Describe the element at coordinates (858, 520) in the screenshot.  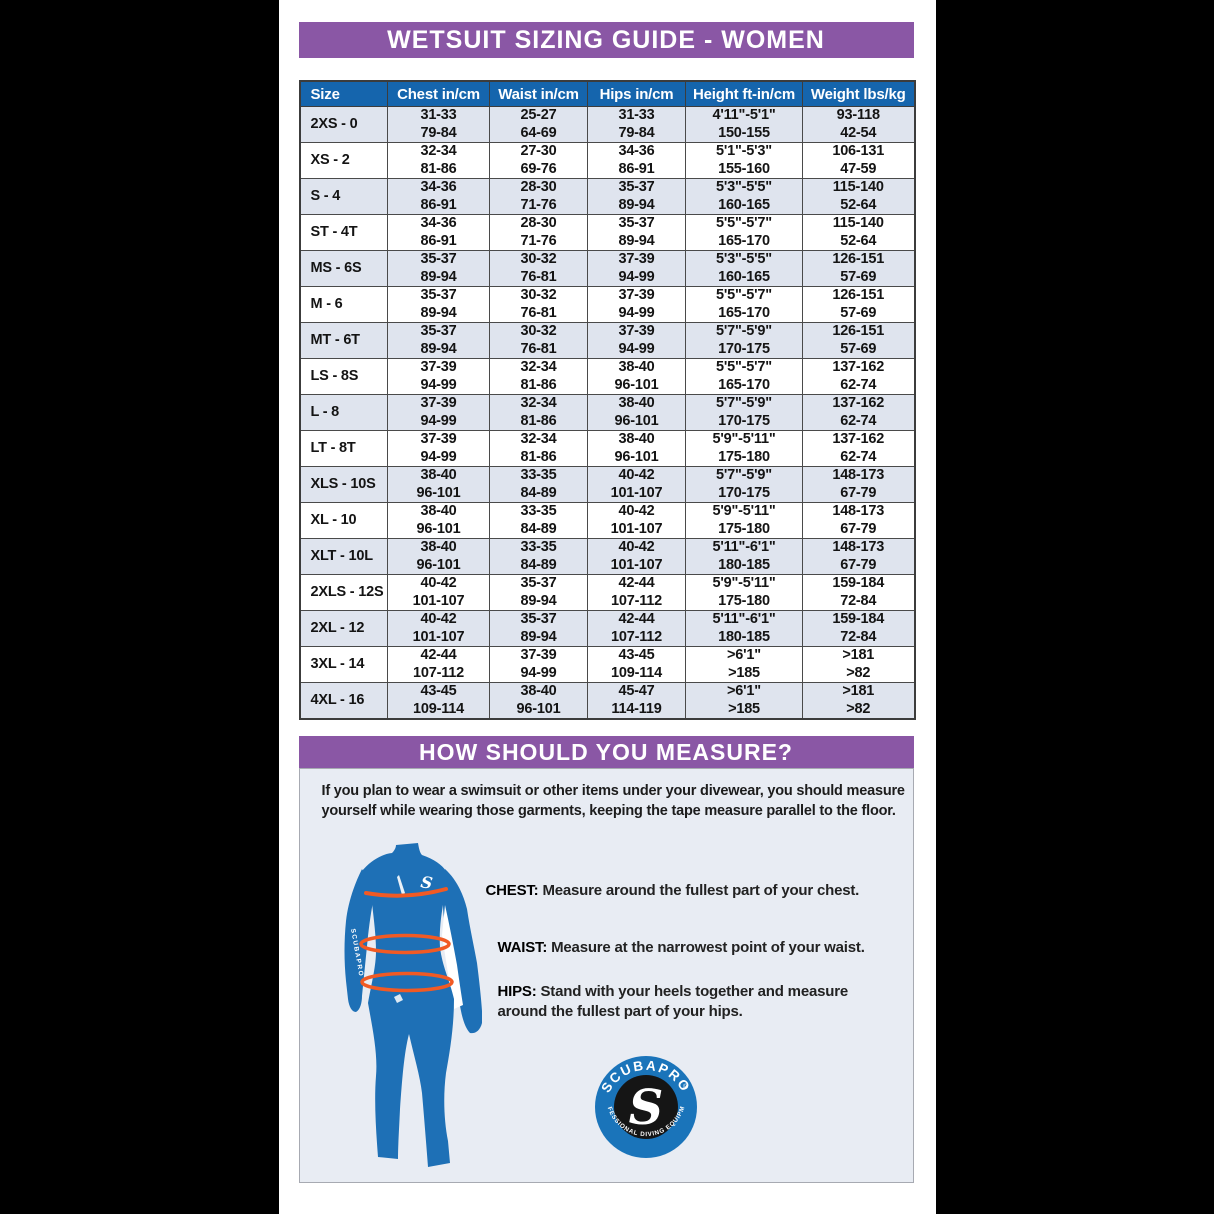
I see `measurement-cell: 148-173 67-79` at that location.